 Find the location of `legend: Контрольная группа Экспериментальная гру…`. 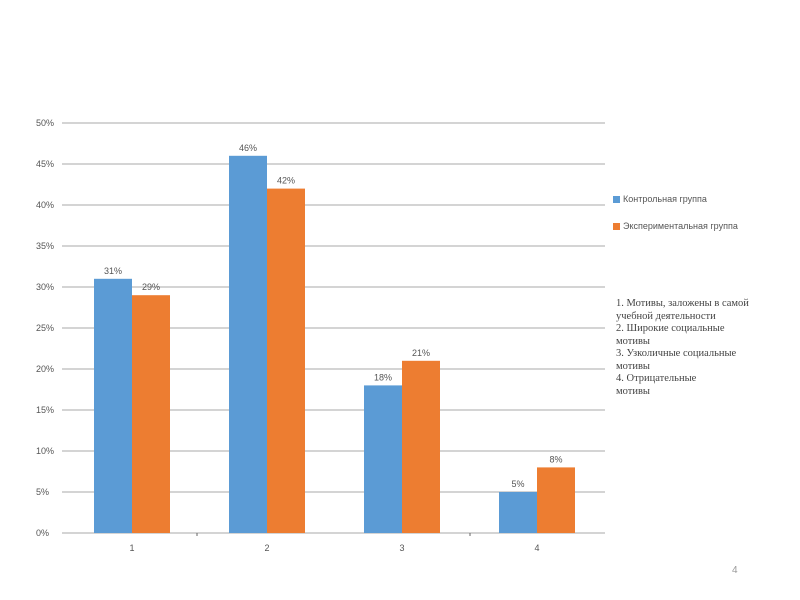

legend: Контрольная группа Экспериментальная гру… is located at coordinates (675, 219).